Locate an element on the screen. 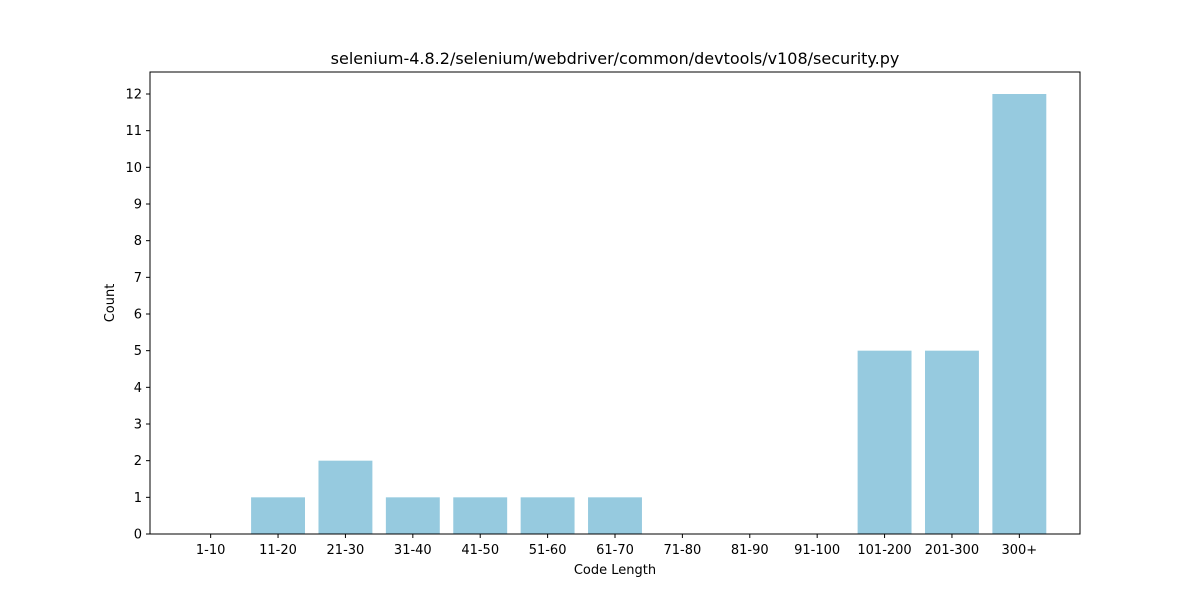 The image size is (1200, 600). y-tick-label: 5 is located at coordinates (138, 351).